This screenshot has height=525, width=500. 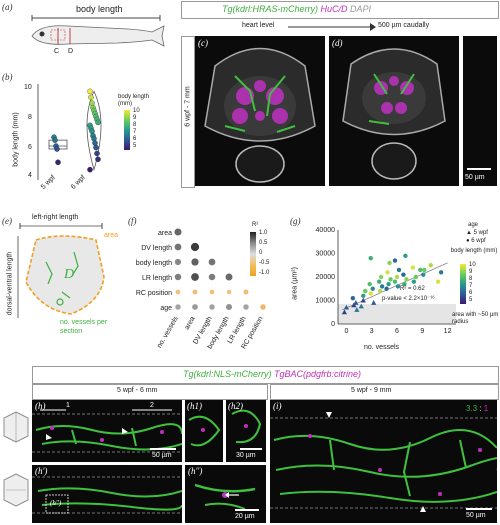 I want to click on g-xtick: 6, so click(x=397, y=331).